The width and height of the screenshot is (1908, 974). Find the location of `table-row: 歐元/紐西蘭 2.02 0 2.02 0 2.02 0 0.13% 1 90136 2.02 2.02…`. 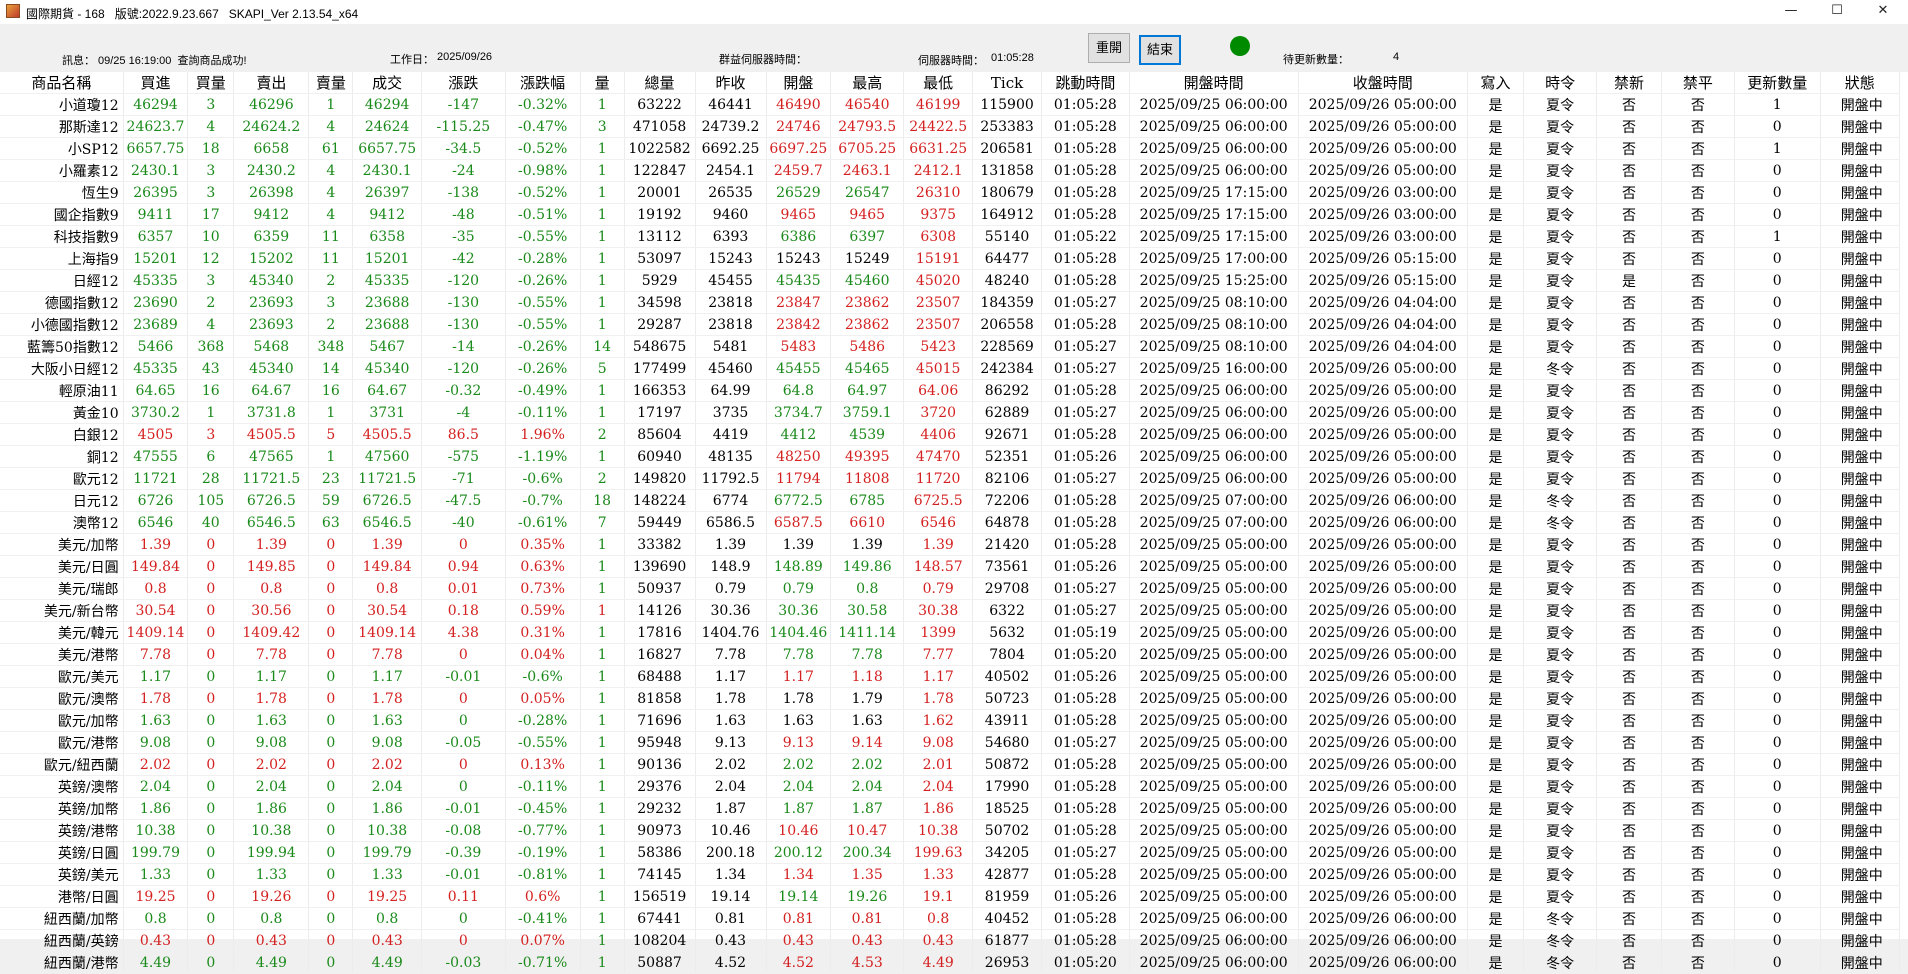

table-row: 歐元/紐西蘭 2.02 0 2.02 0 2.02 0 0.13% 1 90136 2.02 2.02… is located at coordinates (950, 764).